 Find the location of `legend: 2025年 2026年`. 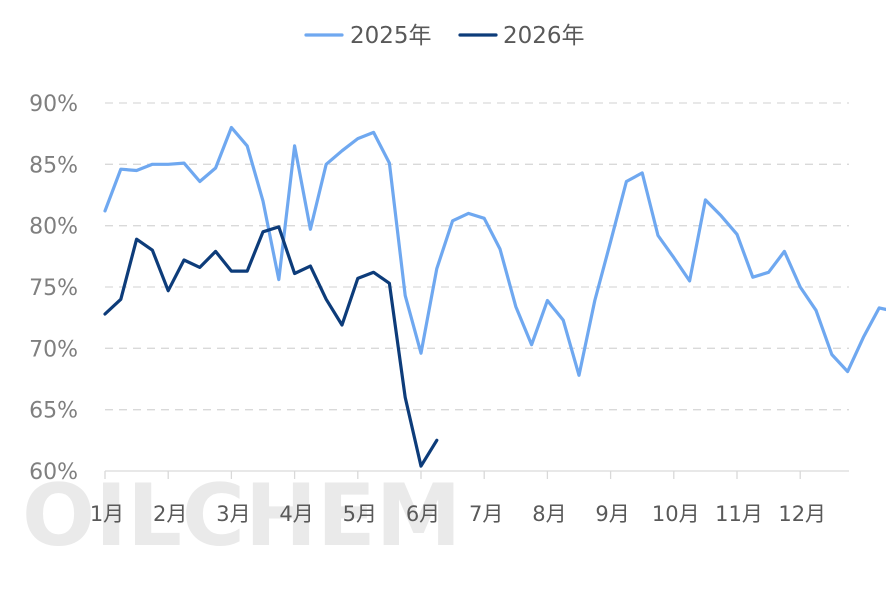

legend: 2025年 2026年 is located at coordinates (444, 36).